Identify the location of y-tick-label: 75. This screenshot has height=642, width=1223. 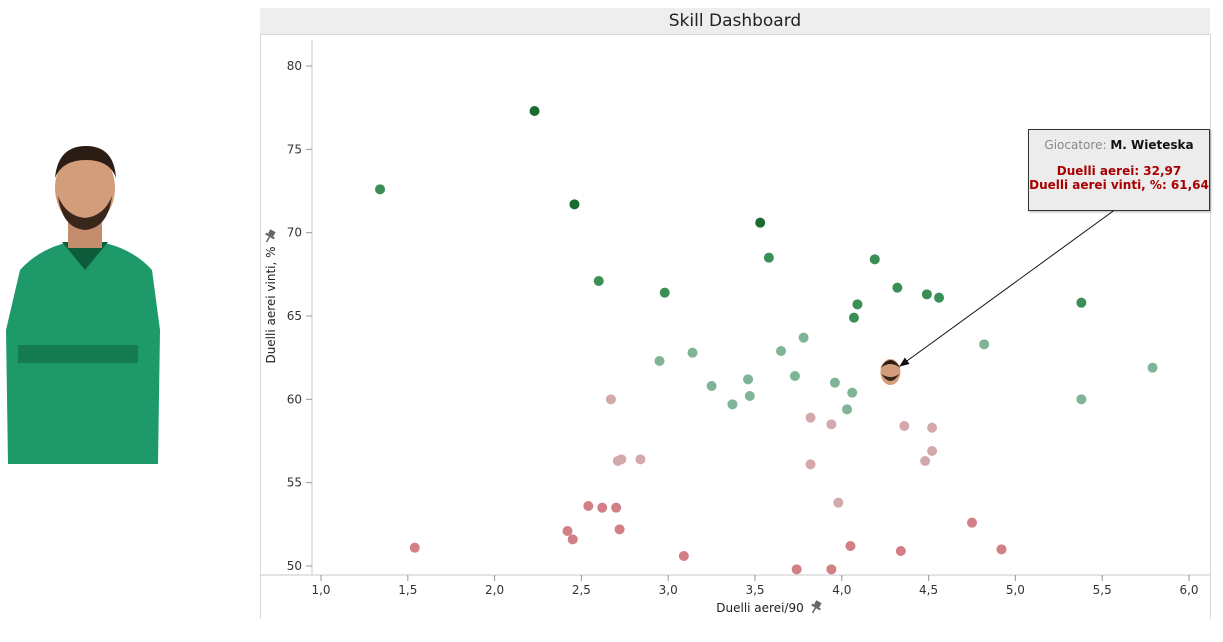
(294, 149).